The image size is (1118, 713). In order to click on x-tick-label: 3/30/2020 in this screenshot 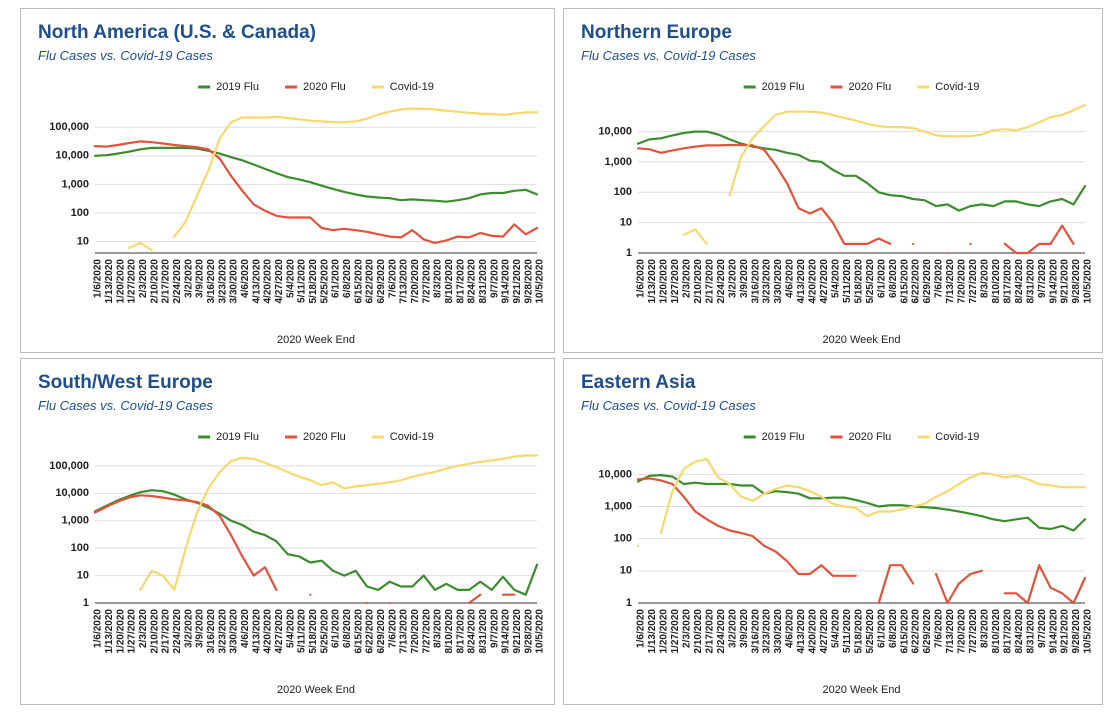, I will do `click(778, 631)`.